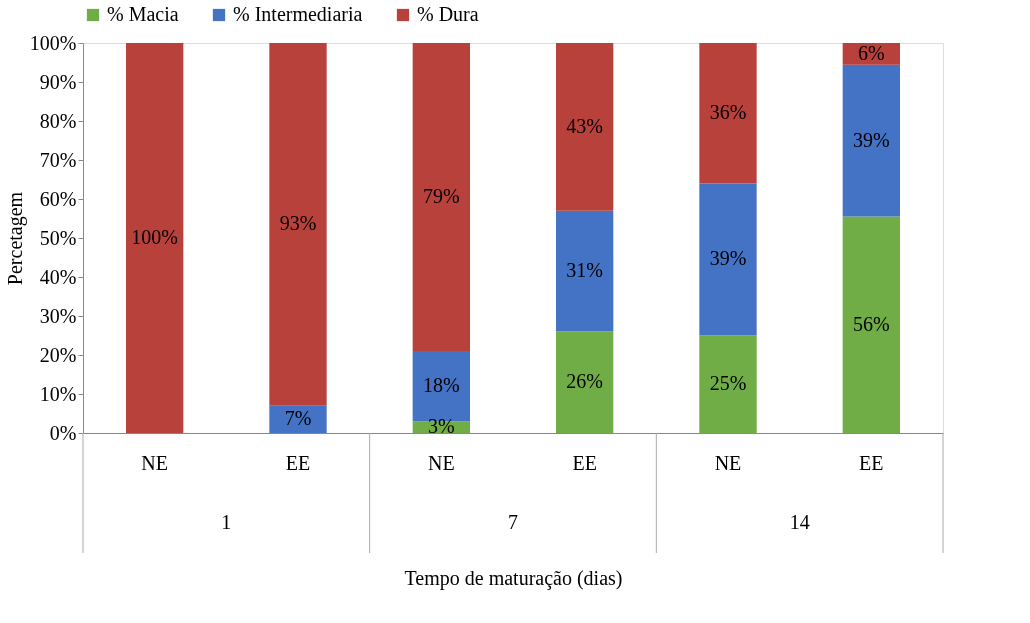  What do you see at coordinates (298, 14) in the screenshot?
I see `legend-label: % Intermediaria` at bounding box center [298, 14].